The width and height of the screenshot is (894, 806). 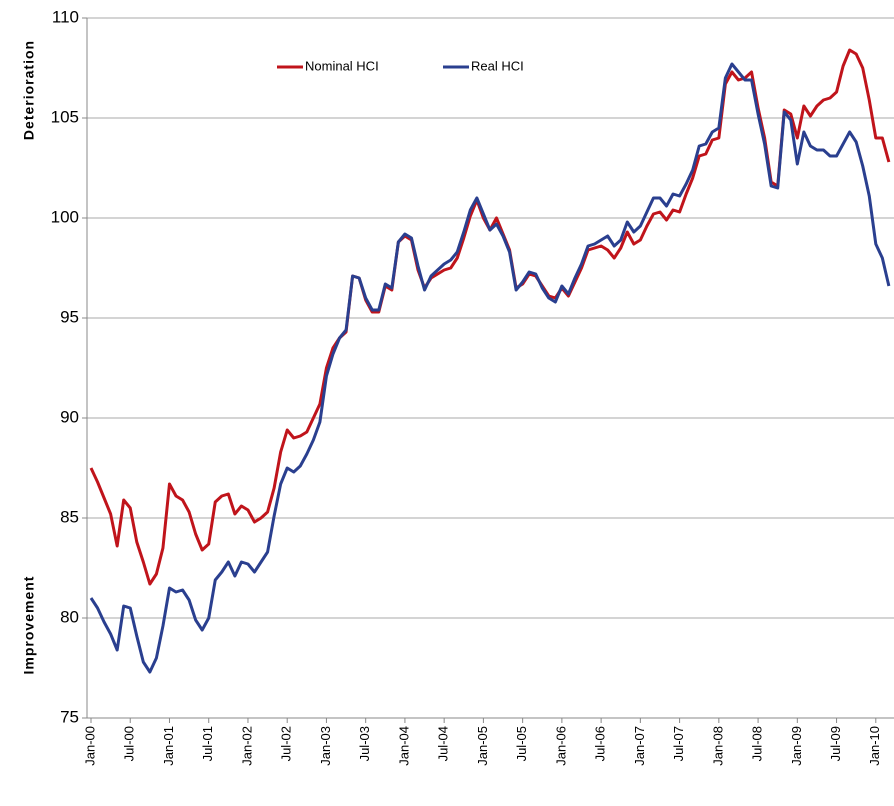 I want to click on x-tick-label: Jan-06, so click(x=560, y=746).